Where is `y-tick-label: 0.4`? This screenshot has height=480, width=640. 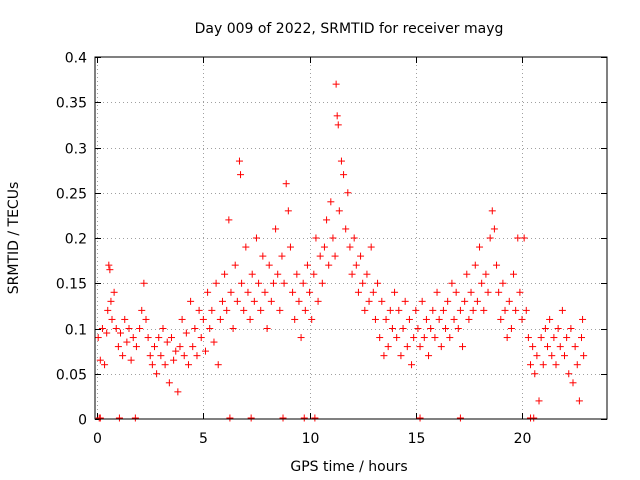 y-tick-label: 0.4 is located at coordinates (76, 59).